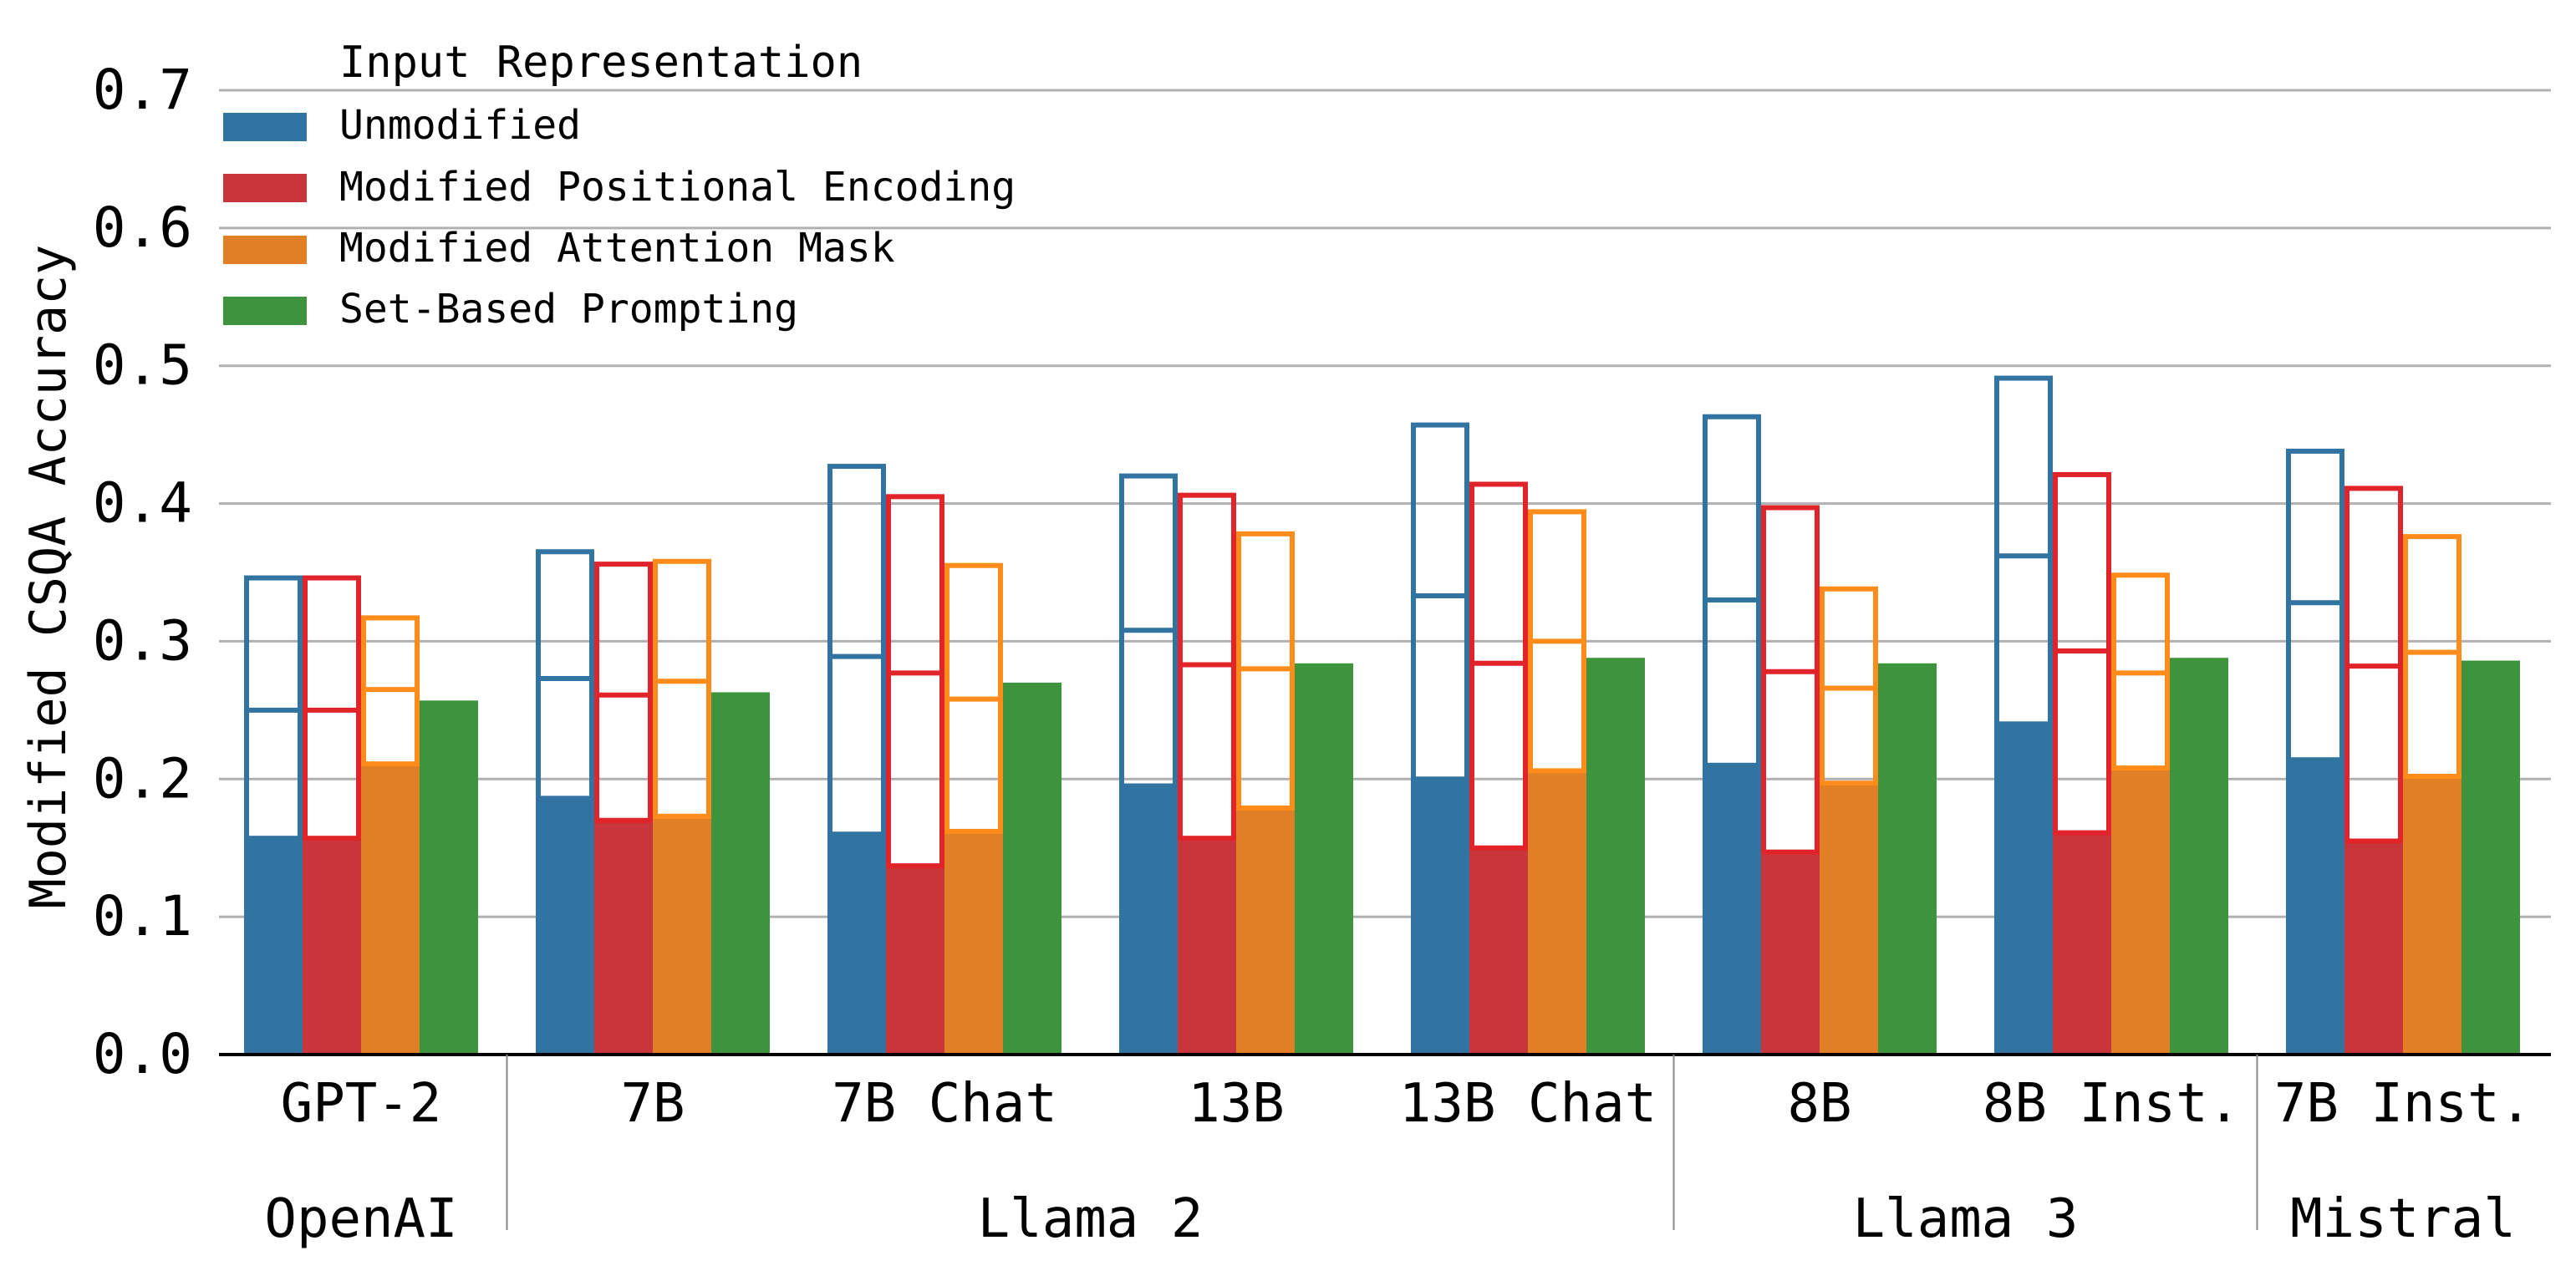  What do you see at coordinates (1236, 1104) in the screenshot?
I see `x-tick-label-13b: 13B` at bounding box center [1236, 1104].